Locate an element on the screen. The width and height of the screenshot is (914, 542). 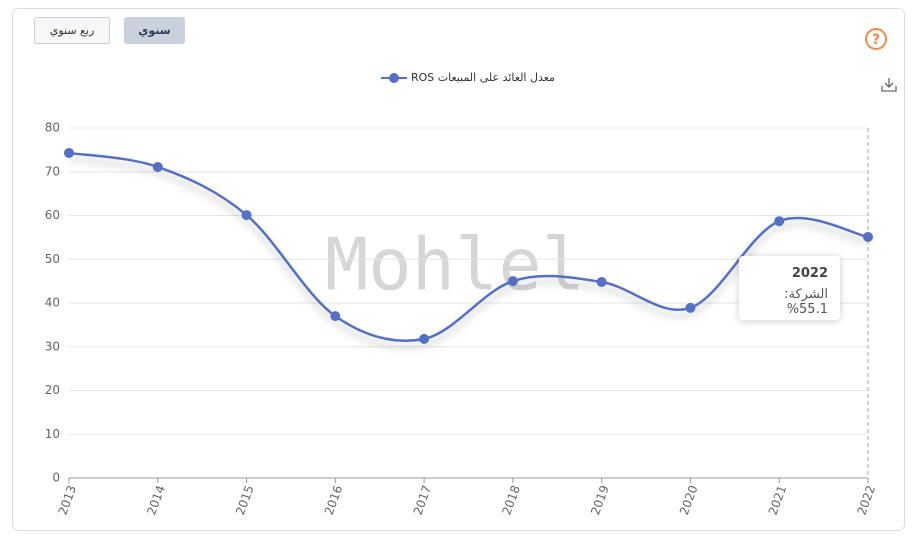
tooltip-label: الشركة: is located at coordinates (806, 294).